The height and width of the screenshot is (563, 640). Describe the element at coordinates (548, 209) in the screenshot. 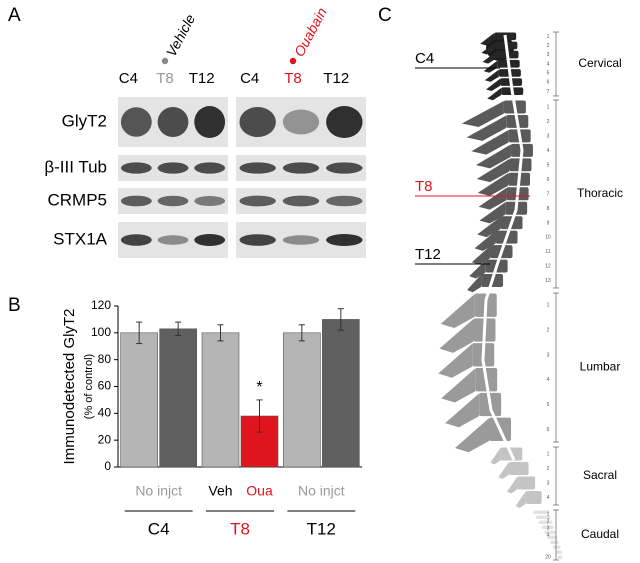

I see `level-label: 8` at that location.